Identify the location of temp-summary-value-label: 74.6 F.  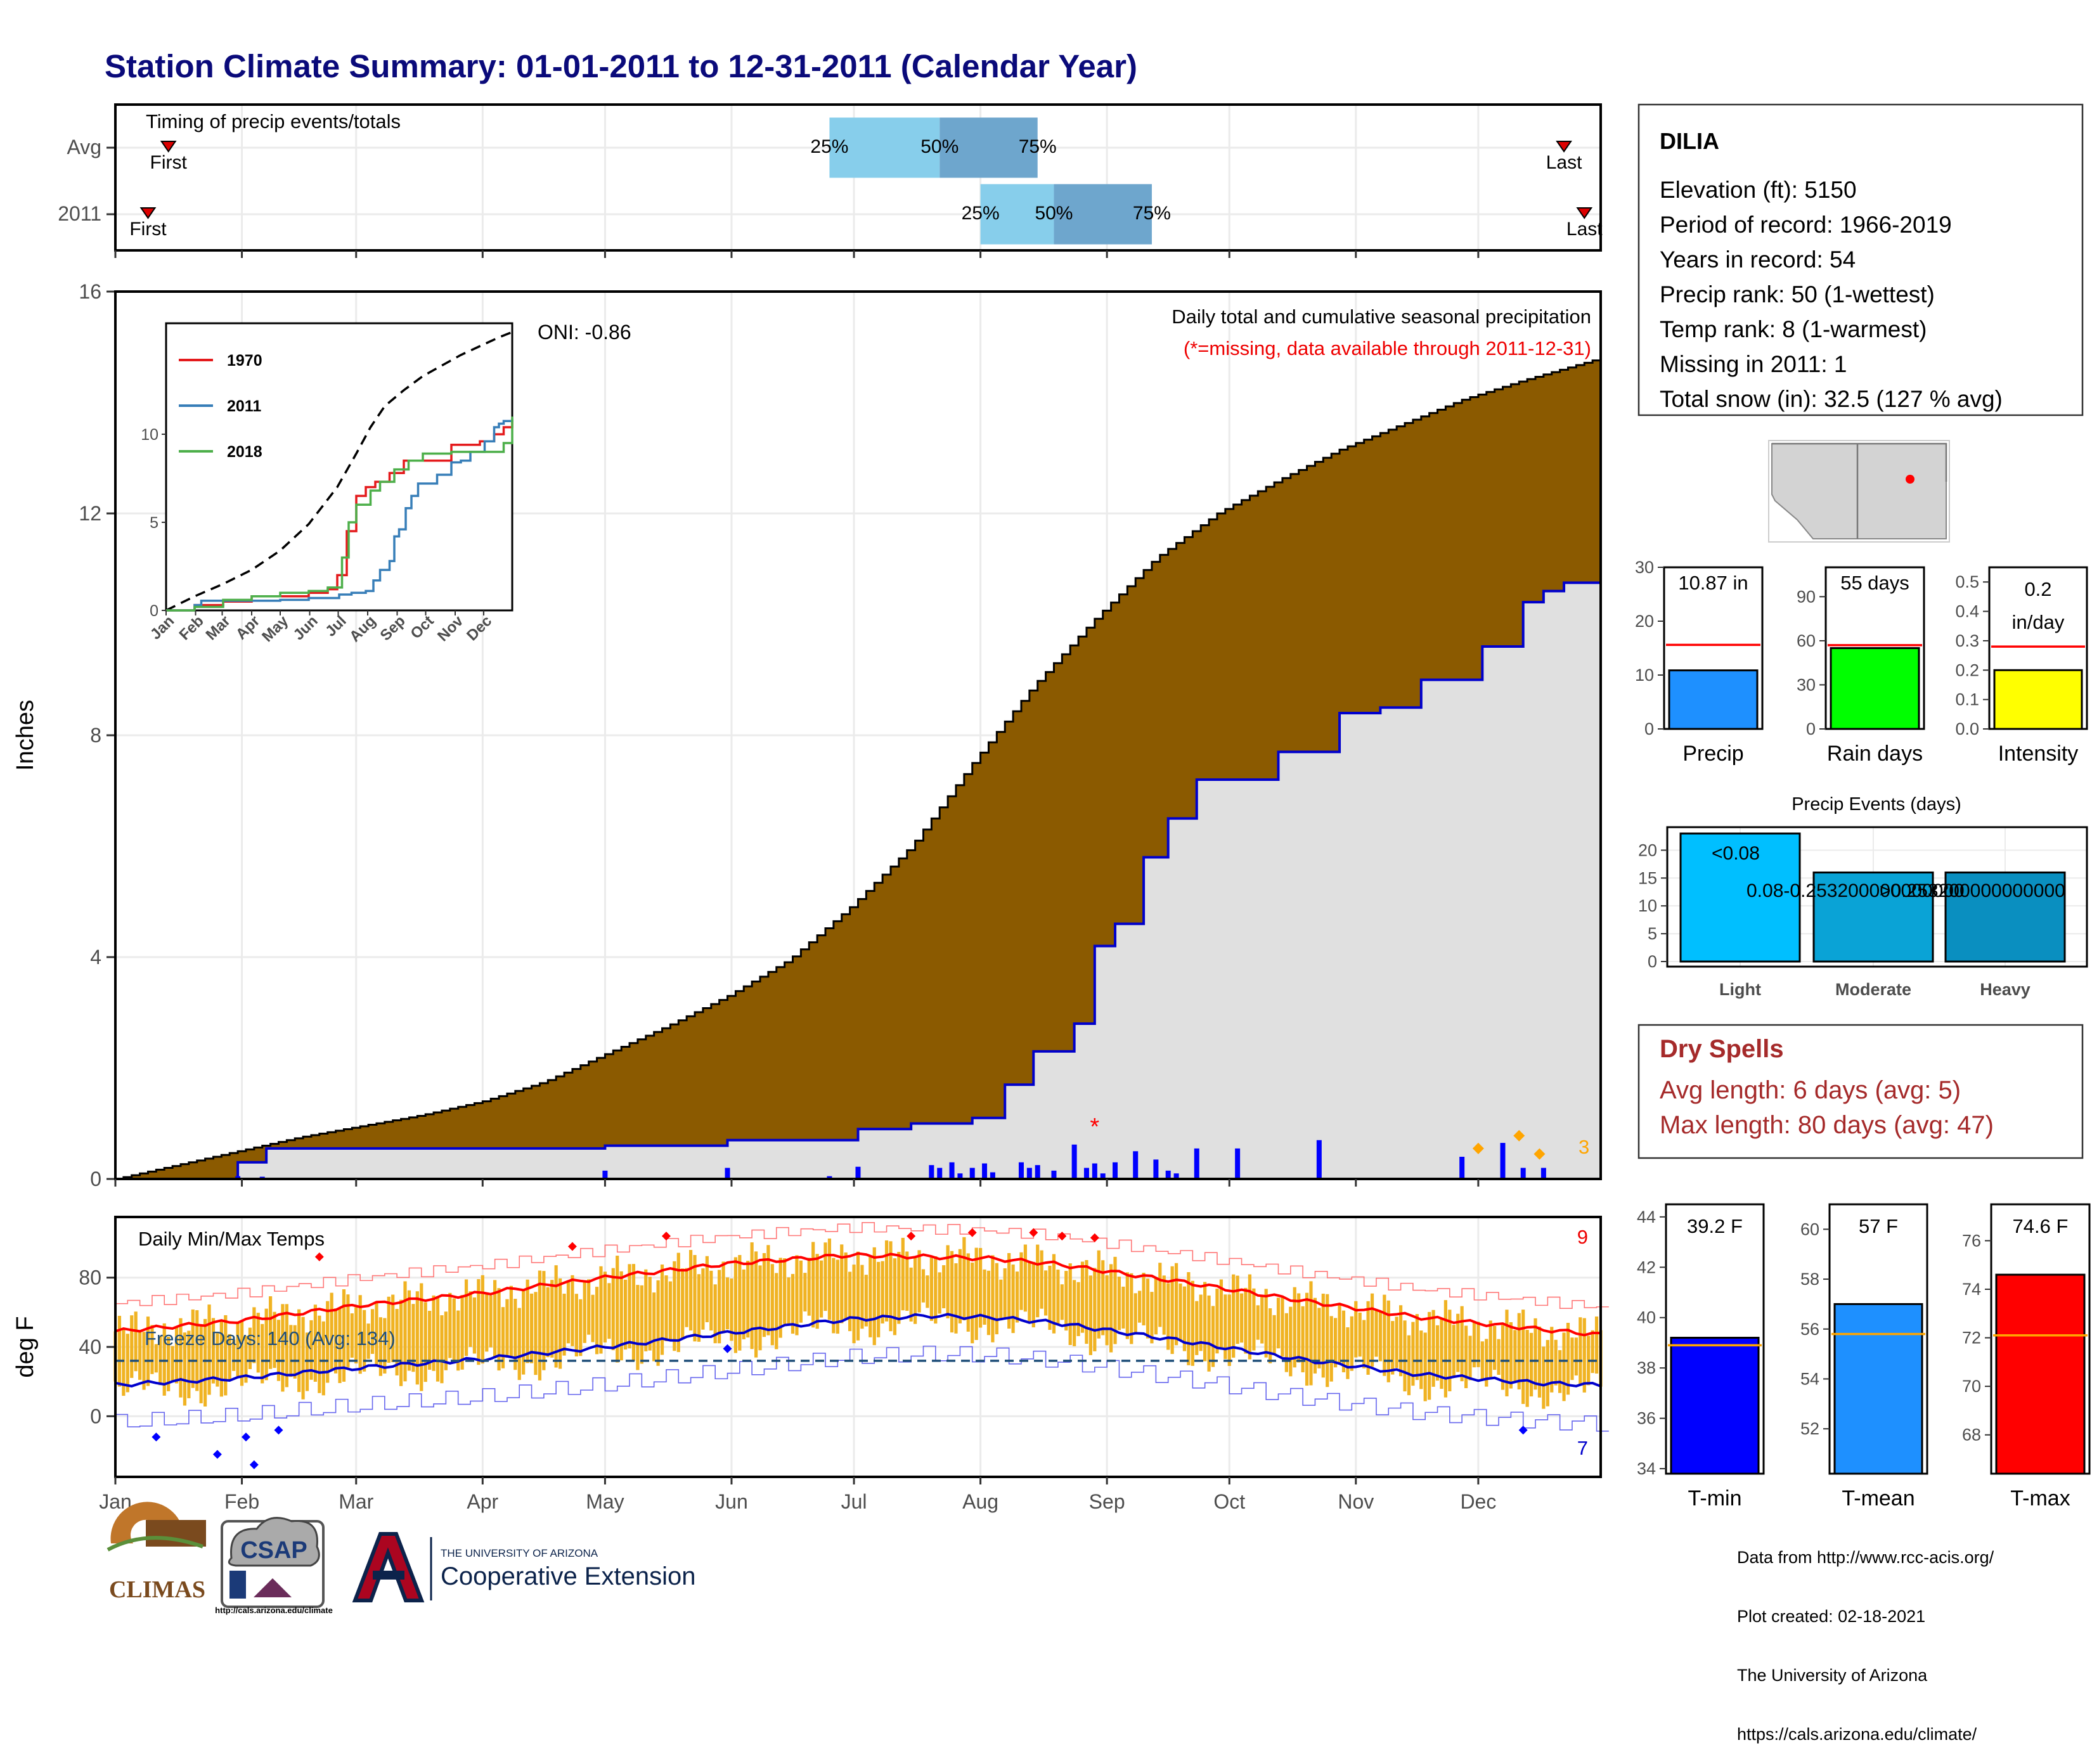
(2041, 1226).